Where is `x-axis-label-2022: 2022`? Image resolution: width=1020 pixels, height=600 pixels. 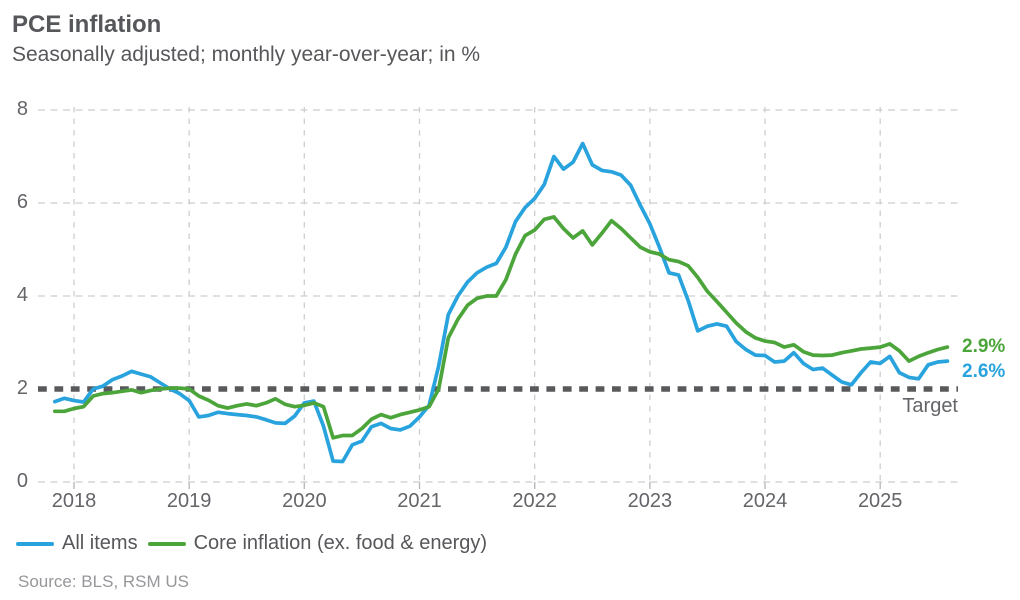
x-axis-label-2022: 2022 is located at coordinates (534, 501).